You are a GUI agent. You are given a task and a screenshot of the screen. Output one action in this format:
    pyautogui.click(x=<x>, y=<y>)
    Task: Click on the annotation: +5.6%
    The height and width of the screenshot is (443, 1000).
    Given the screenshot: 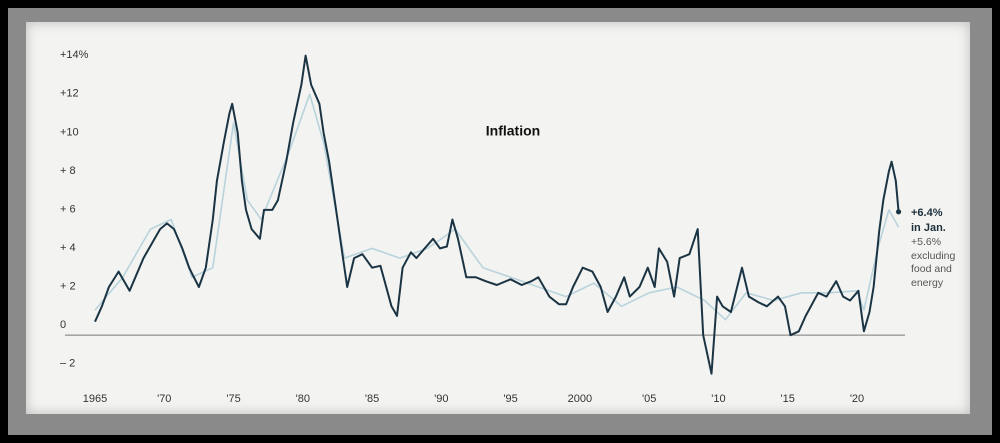 What is the action you would take?
    pyautogui.click(x=926, y=242)
    